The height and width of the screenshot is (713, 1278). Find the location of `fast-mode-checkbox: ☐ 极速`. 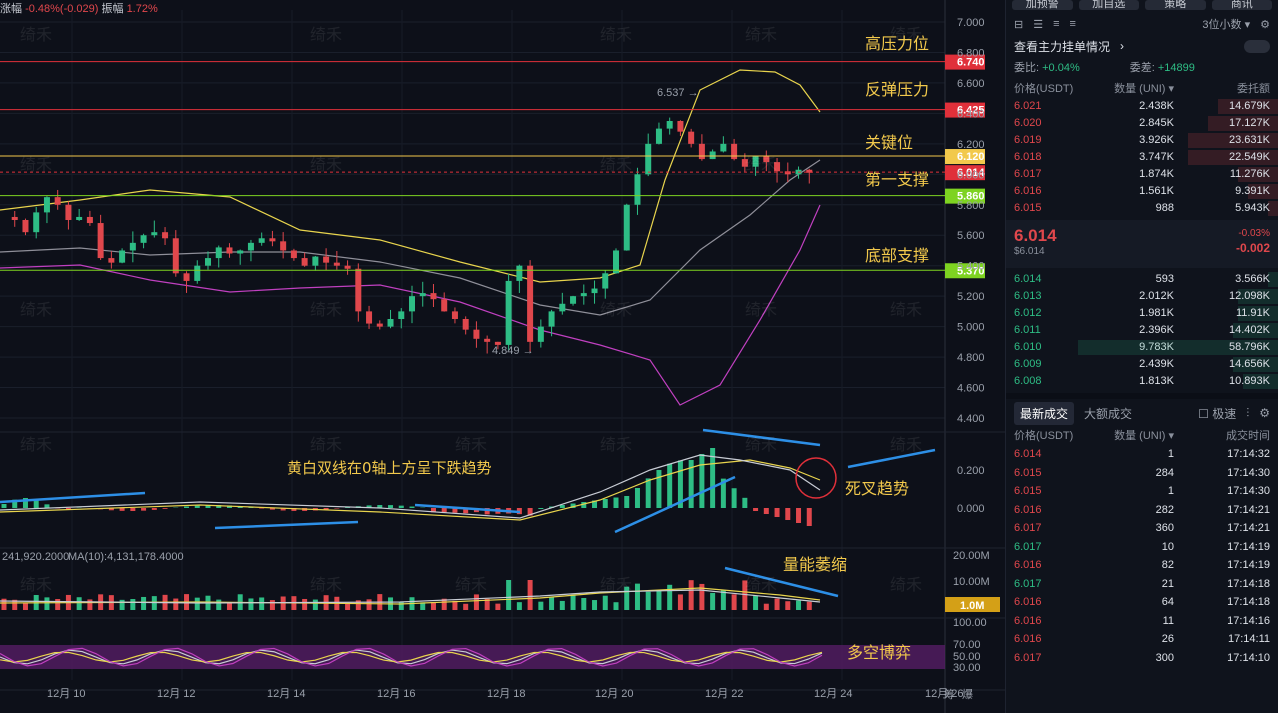

fast-mode-checkbox: ☐ 极速 is located at coordinates (1217, 413).